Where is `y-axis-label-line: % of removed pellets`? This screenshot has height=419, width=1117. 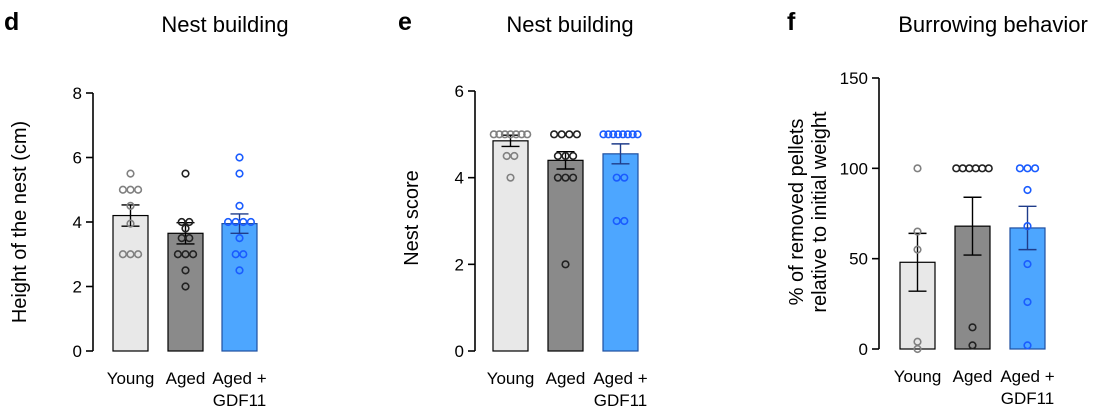
y-axis-label-line: % of removed pellets is located at coordinates (797, 212).